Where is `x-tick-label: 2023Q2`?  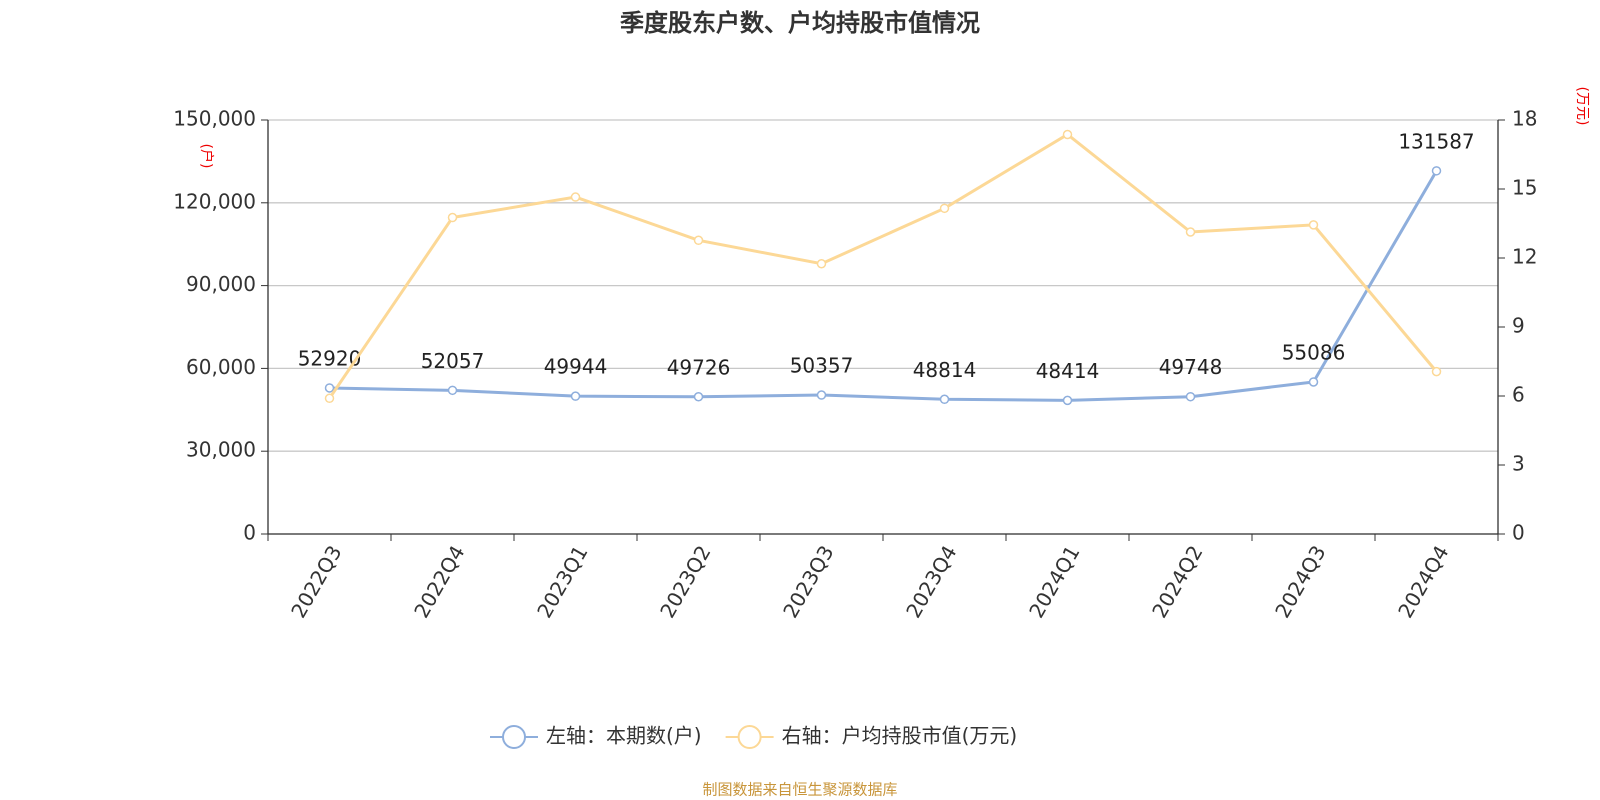 x-tick-label: 2023Q2 is located at coordinates (685, 581).